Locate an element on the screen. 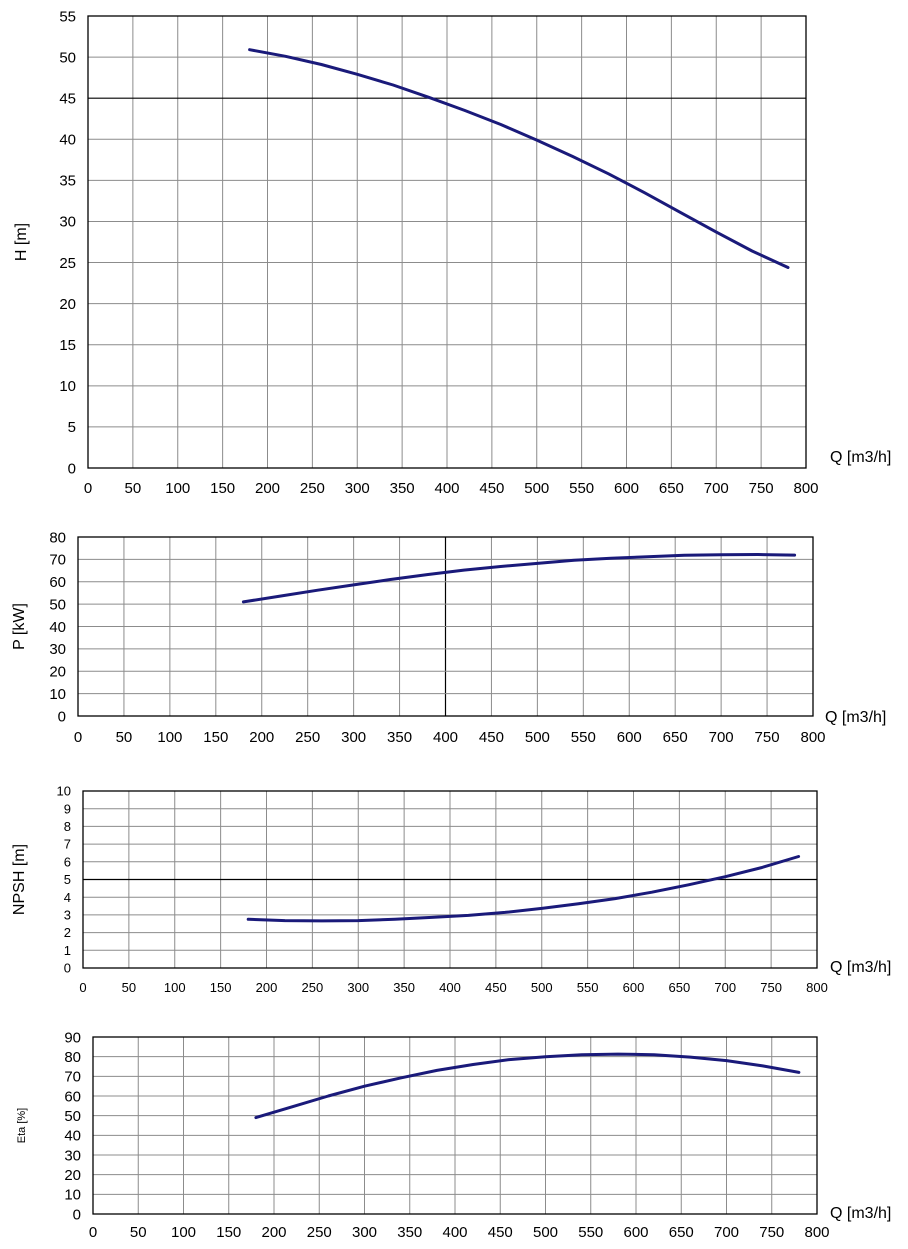  y-axis-label: P [kW] is located at coordinates (19, 626).